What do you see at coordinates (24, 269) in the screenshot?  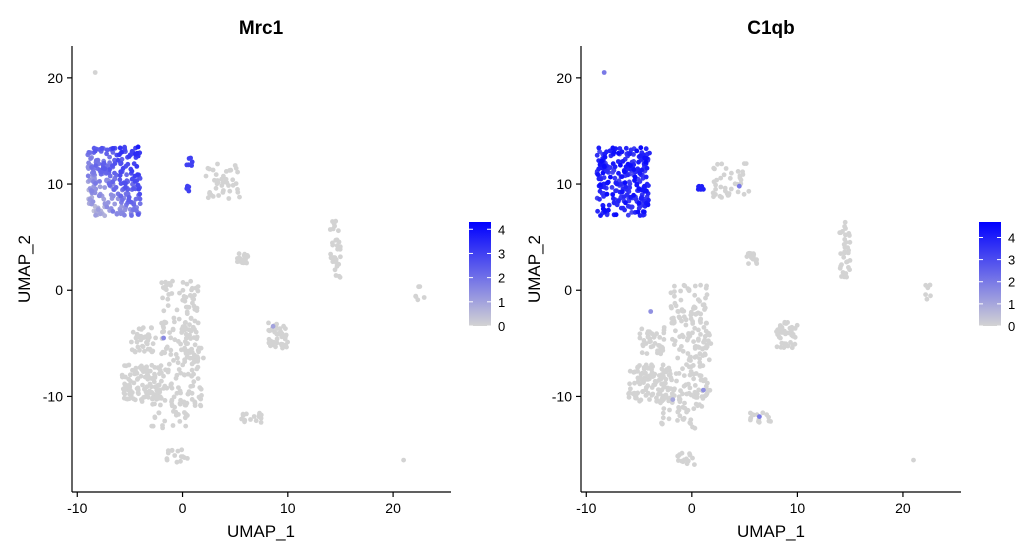 I see `y-axis-label: UMAP_2` at bounding box center [24, 269].